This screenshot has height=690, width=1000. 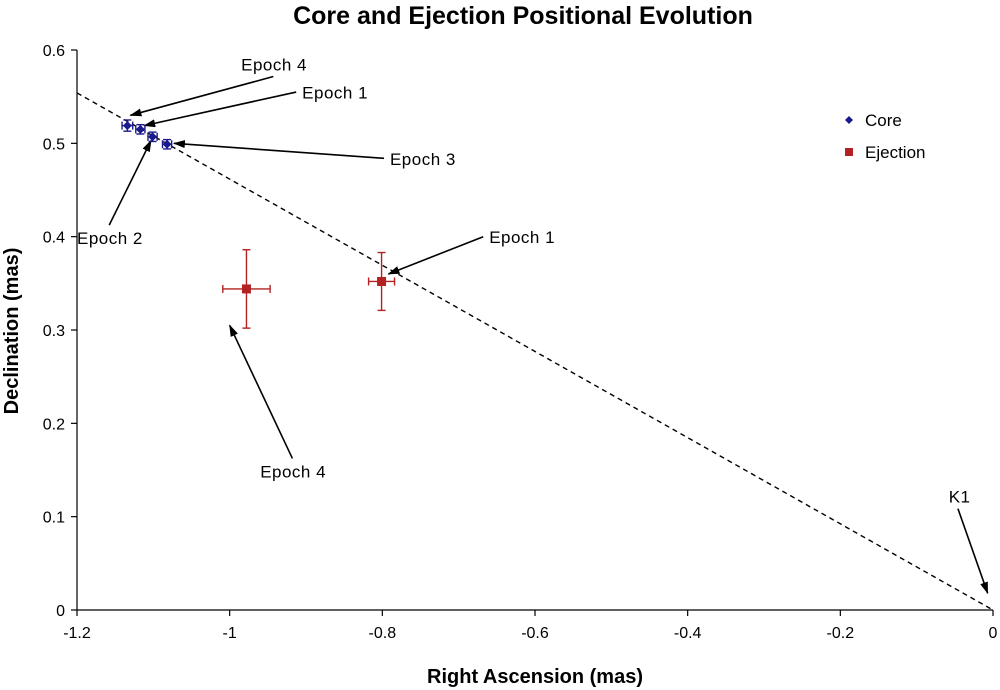 I want to click on y-tick-label: 0.4, so click(x=54, y=238).